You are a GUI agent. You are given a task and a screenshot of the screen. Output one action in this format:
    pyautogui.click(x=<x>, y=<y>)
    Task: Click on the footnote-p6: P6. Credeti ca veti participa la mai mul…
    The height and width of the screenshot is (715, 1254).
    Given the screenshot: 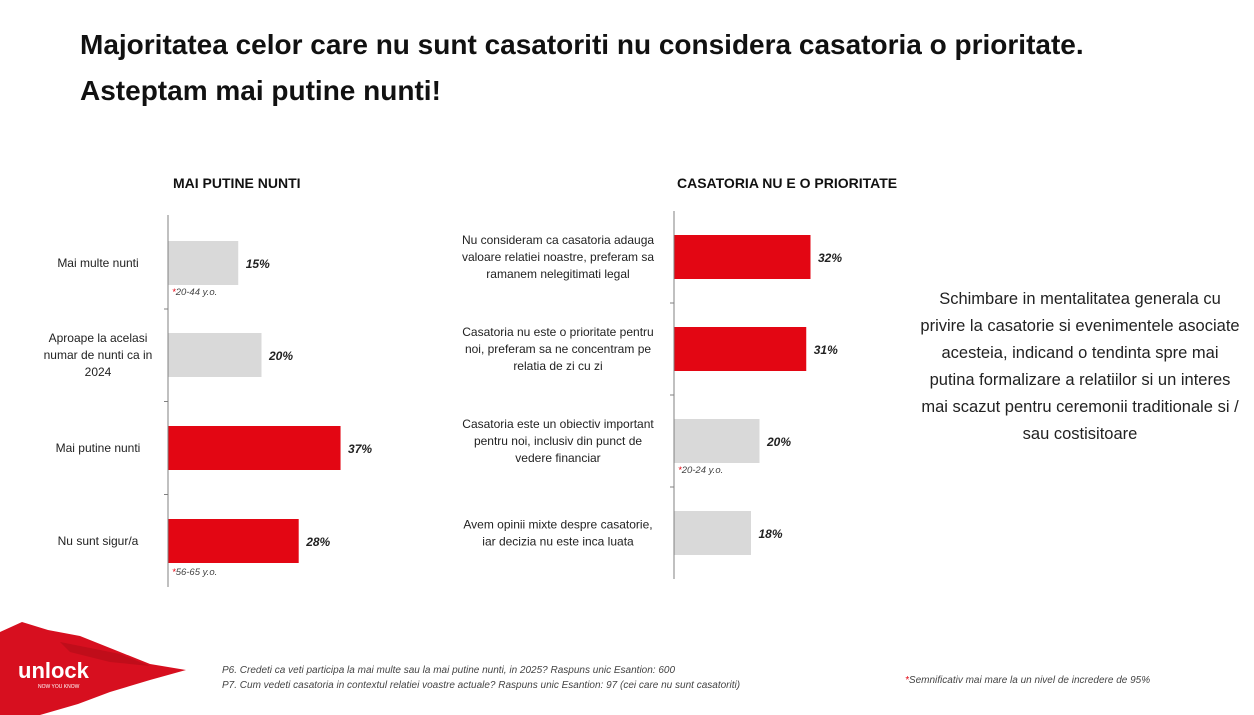 What is the action you would take?
    pyautogui.click(x=449, y=670)
    